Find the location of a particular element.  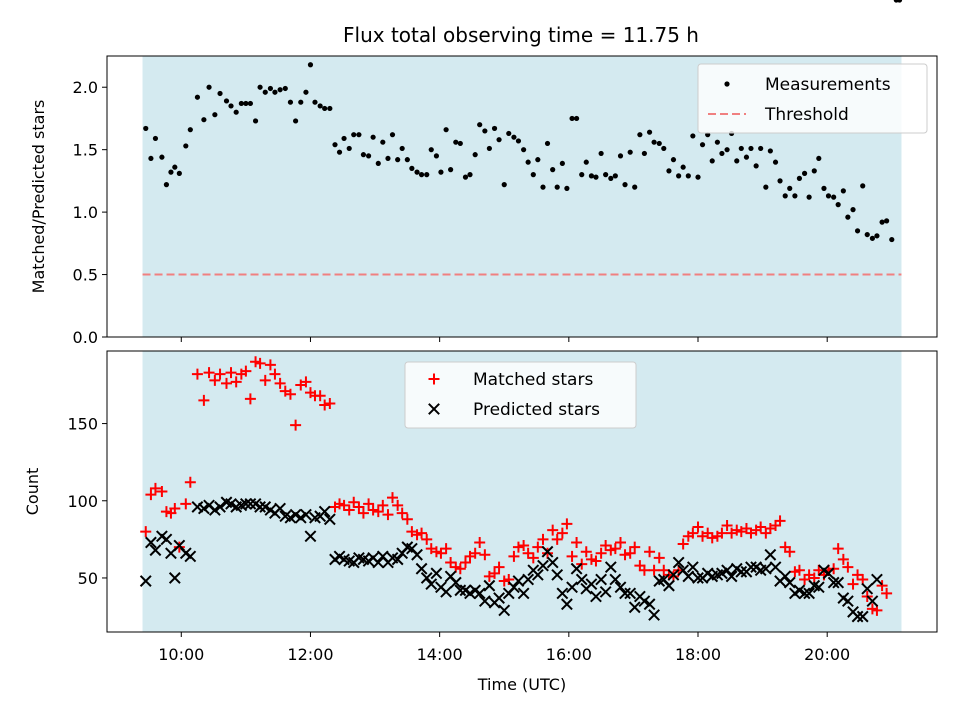

x-axis-label: Time (UTC) is located at coordinates (521, 684).